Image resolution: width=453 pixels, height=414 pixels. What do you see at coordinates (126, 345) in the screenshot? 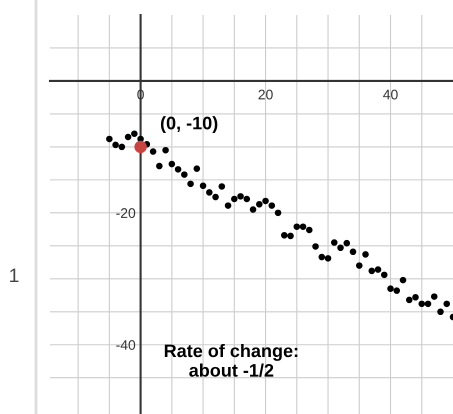
I see `y-tick-label: -40` at bounding box center [126, 345].